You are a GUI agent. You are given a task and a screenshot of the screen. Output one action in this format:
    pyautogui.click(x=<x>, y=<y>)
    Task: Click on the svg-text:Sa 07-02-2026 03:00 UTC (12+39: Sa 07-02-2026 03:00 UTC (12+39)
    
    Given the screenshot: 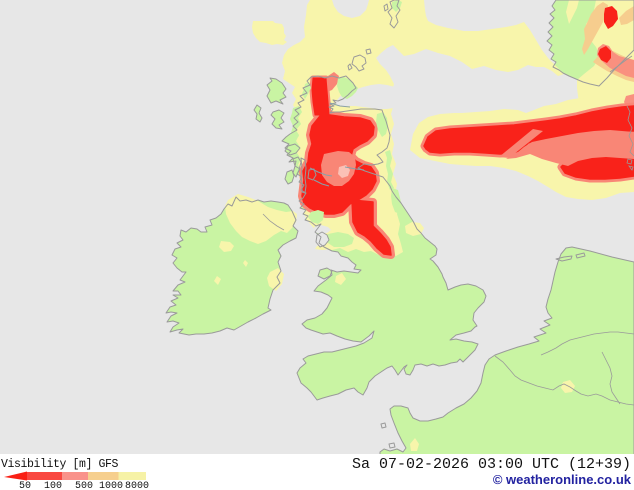 What is the action you would take?
    pyautogui.click(x=491, y=464)
    